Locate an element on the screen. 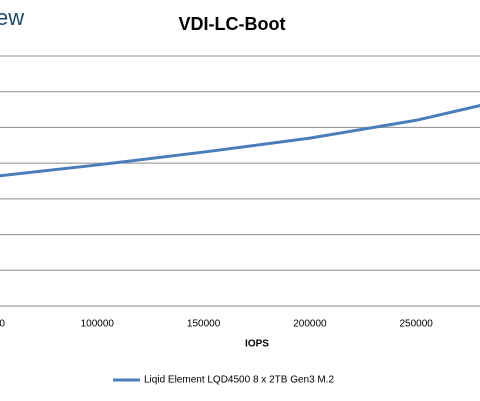  x-tick-label: 150000 is located at coordinates (204, 324).